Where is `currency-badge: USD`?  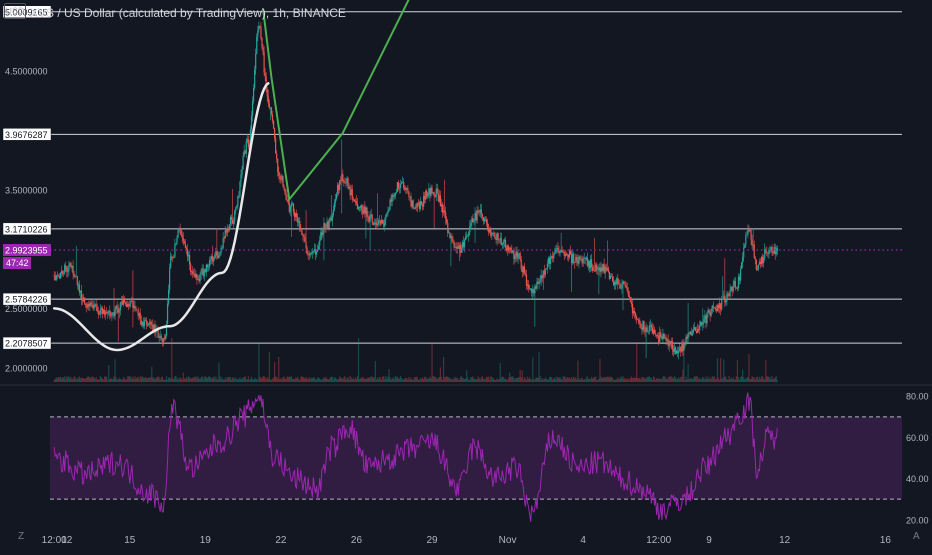 currency-badge: USD is located at coordinates (15, 11).